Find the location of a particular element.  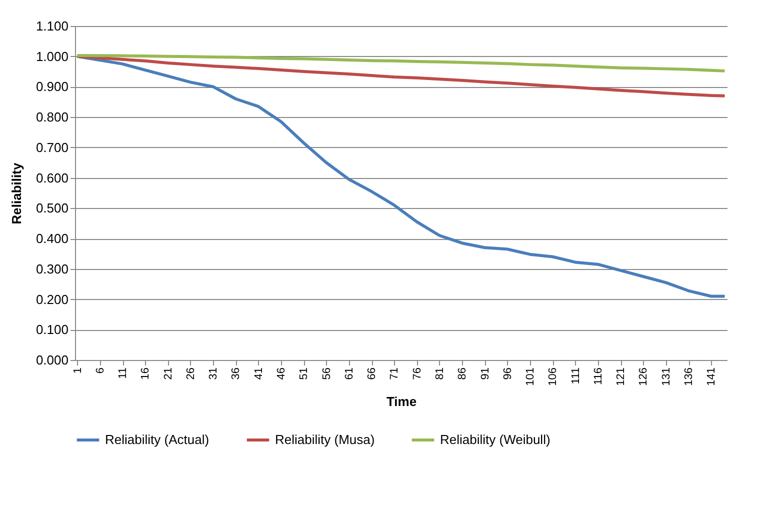

x-axis-title: Time is located at coordinates (401, 401).